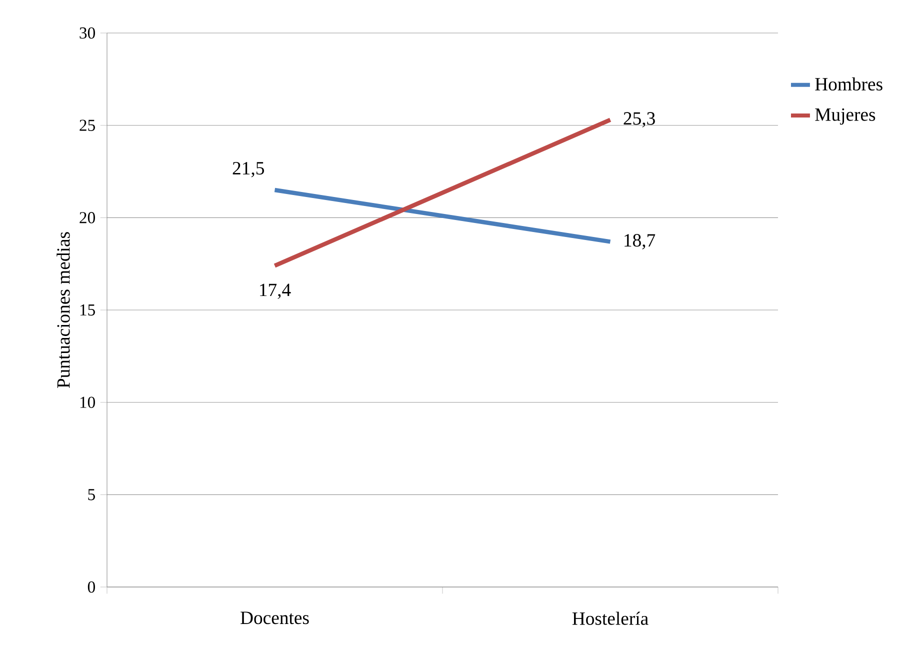  Describe the element at coordinates (275, 291) in the screenshot. I see `data-label: 17,4` at that location.